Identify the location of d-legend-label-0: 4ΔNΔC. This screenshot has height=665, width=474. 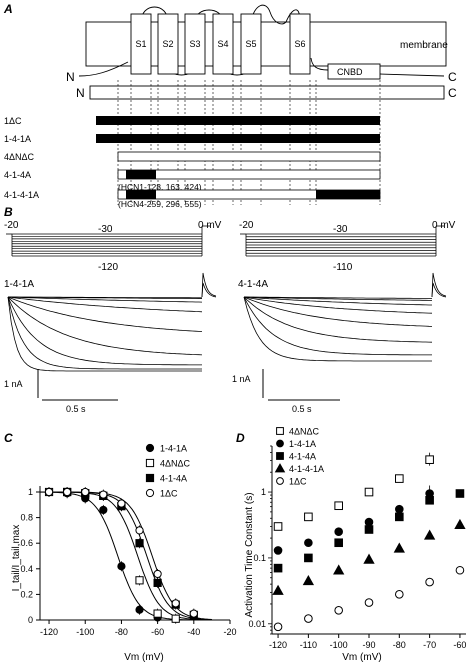
(304, 432).